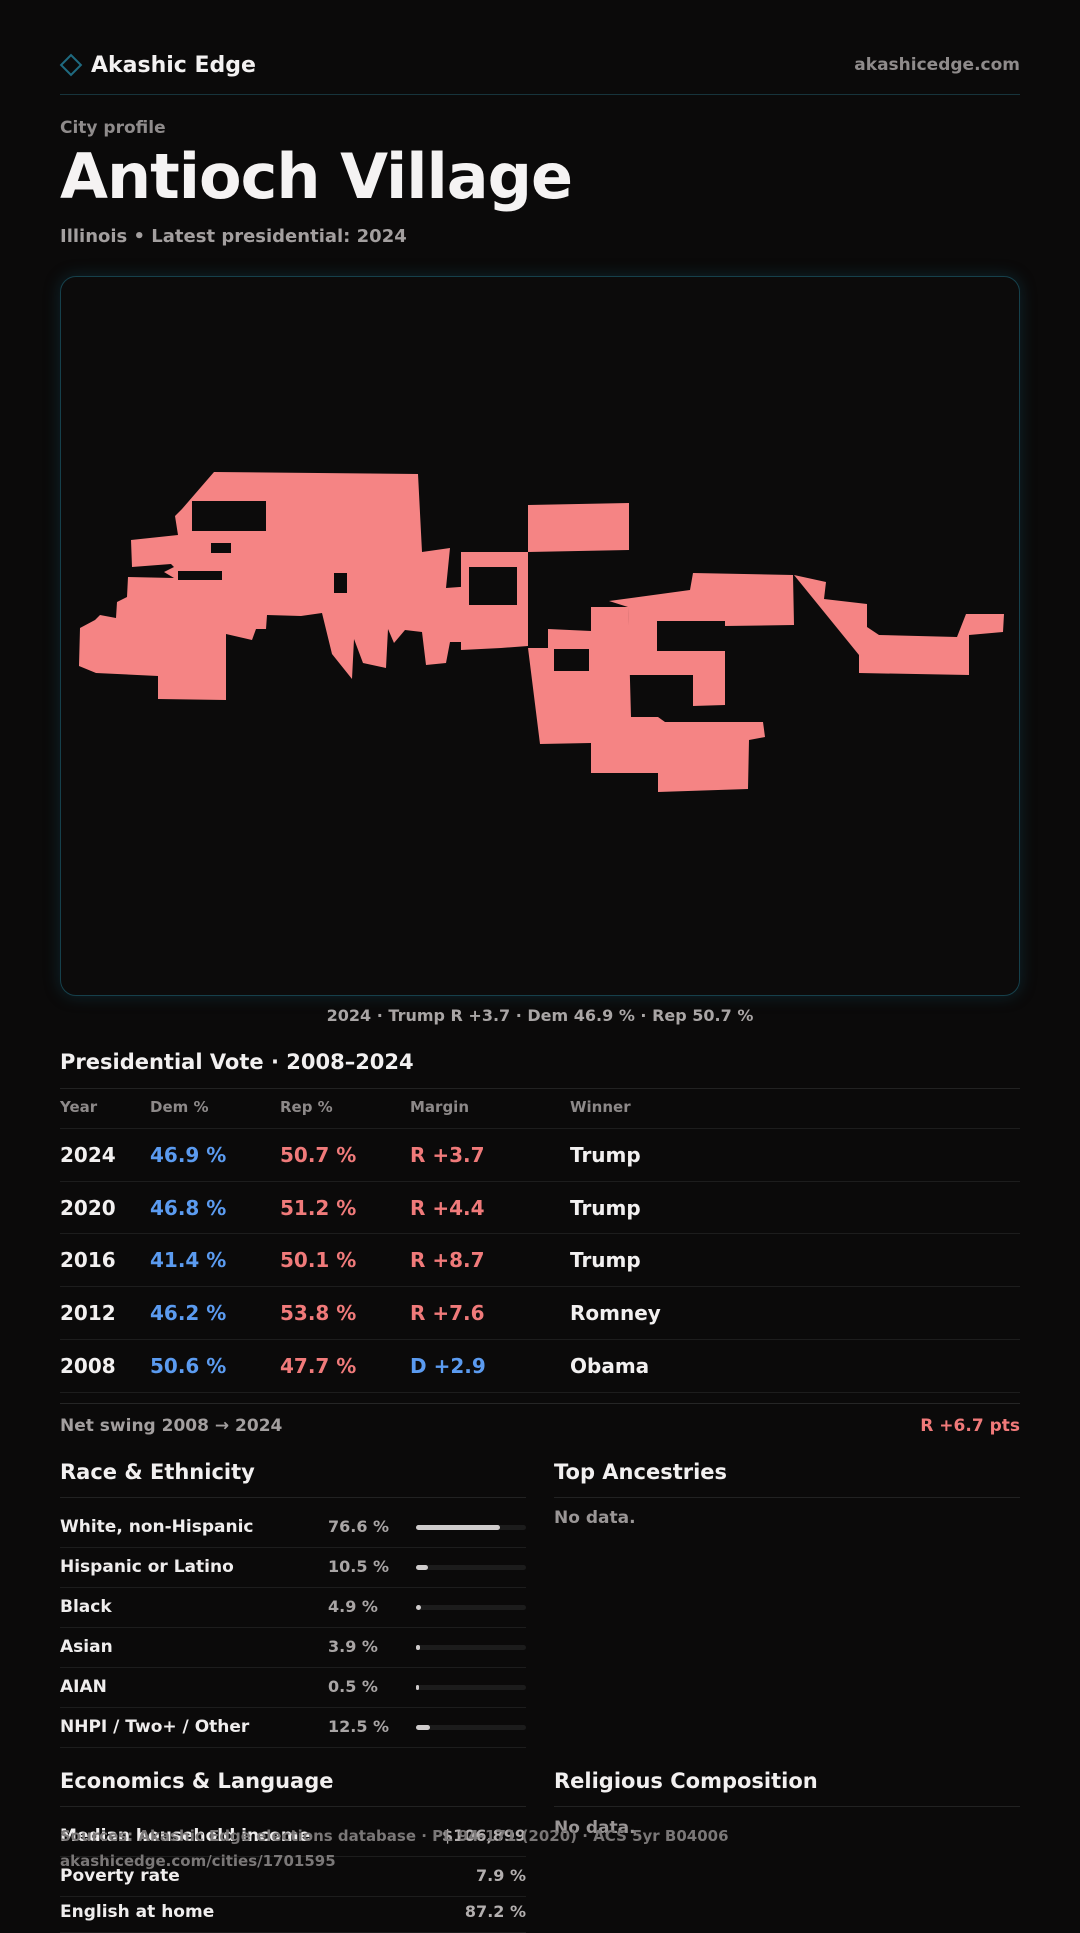 This screenshot has height=1933, width=1080. I want to click on economics-section-title: Economics & Language, so click(197, 1781).